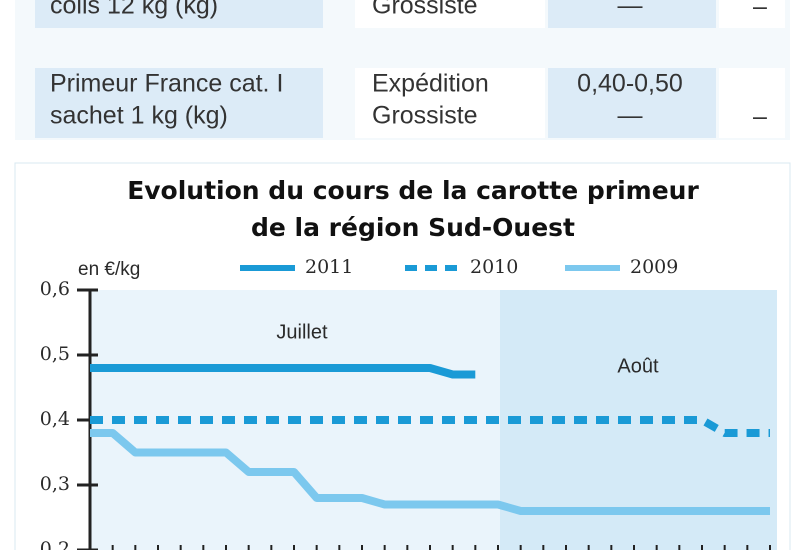  Describe the element at coordinates (55, 354) in the screenshot. I see `y-tick-label: 0,5` at that location.